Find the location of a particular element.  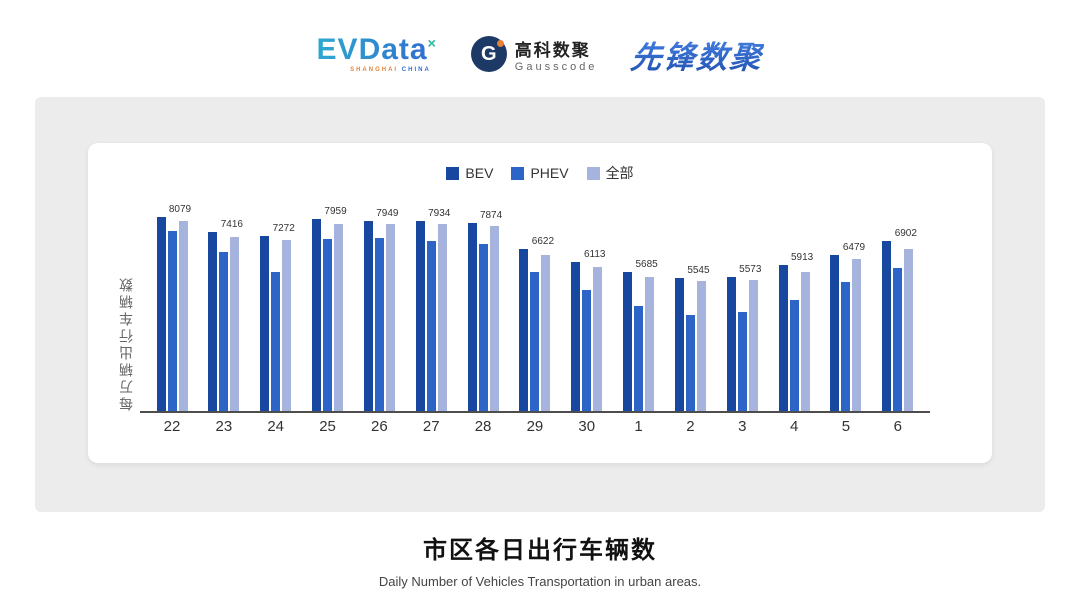

value-label: 6622 is located at coordinates (543, 241).